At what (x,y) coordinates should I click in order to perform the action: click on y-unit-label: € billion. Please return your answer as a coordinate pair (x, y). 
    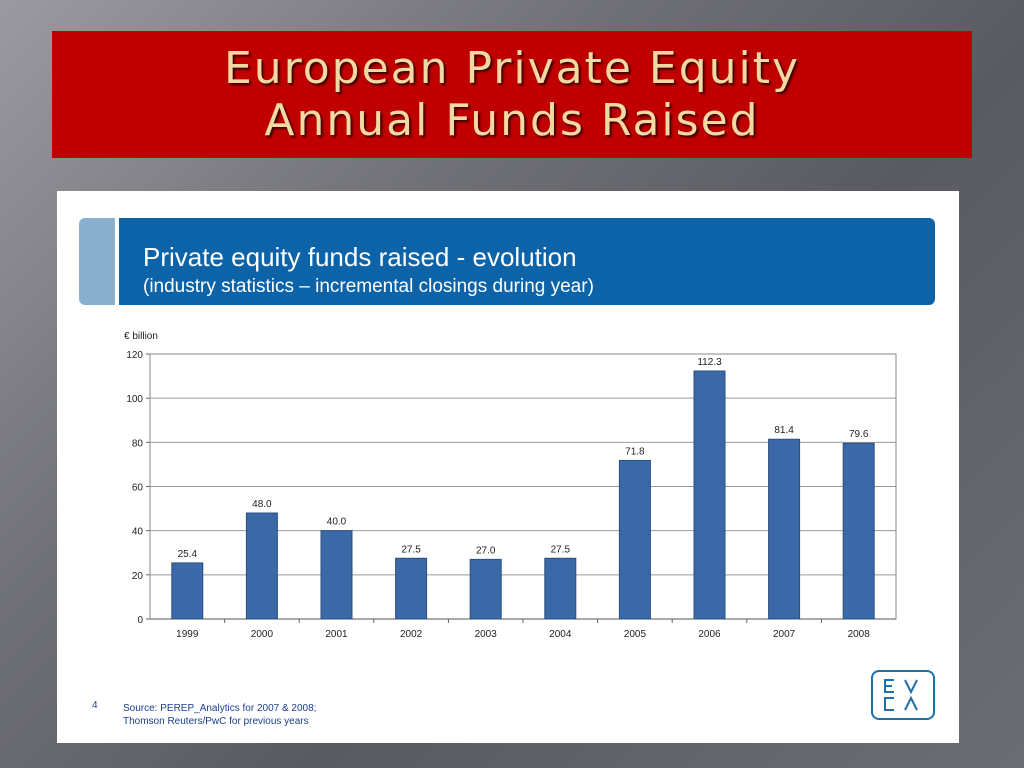
    Looking at the image, I should click on (141, 336).